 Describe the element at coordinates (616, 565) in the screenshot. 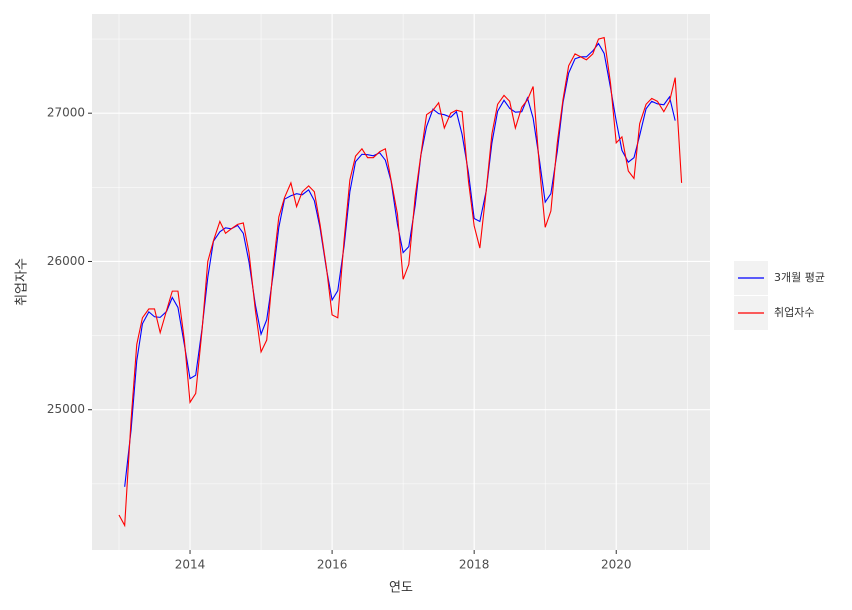

I see `x-tick-label: 2020` at that location.